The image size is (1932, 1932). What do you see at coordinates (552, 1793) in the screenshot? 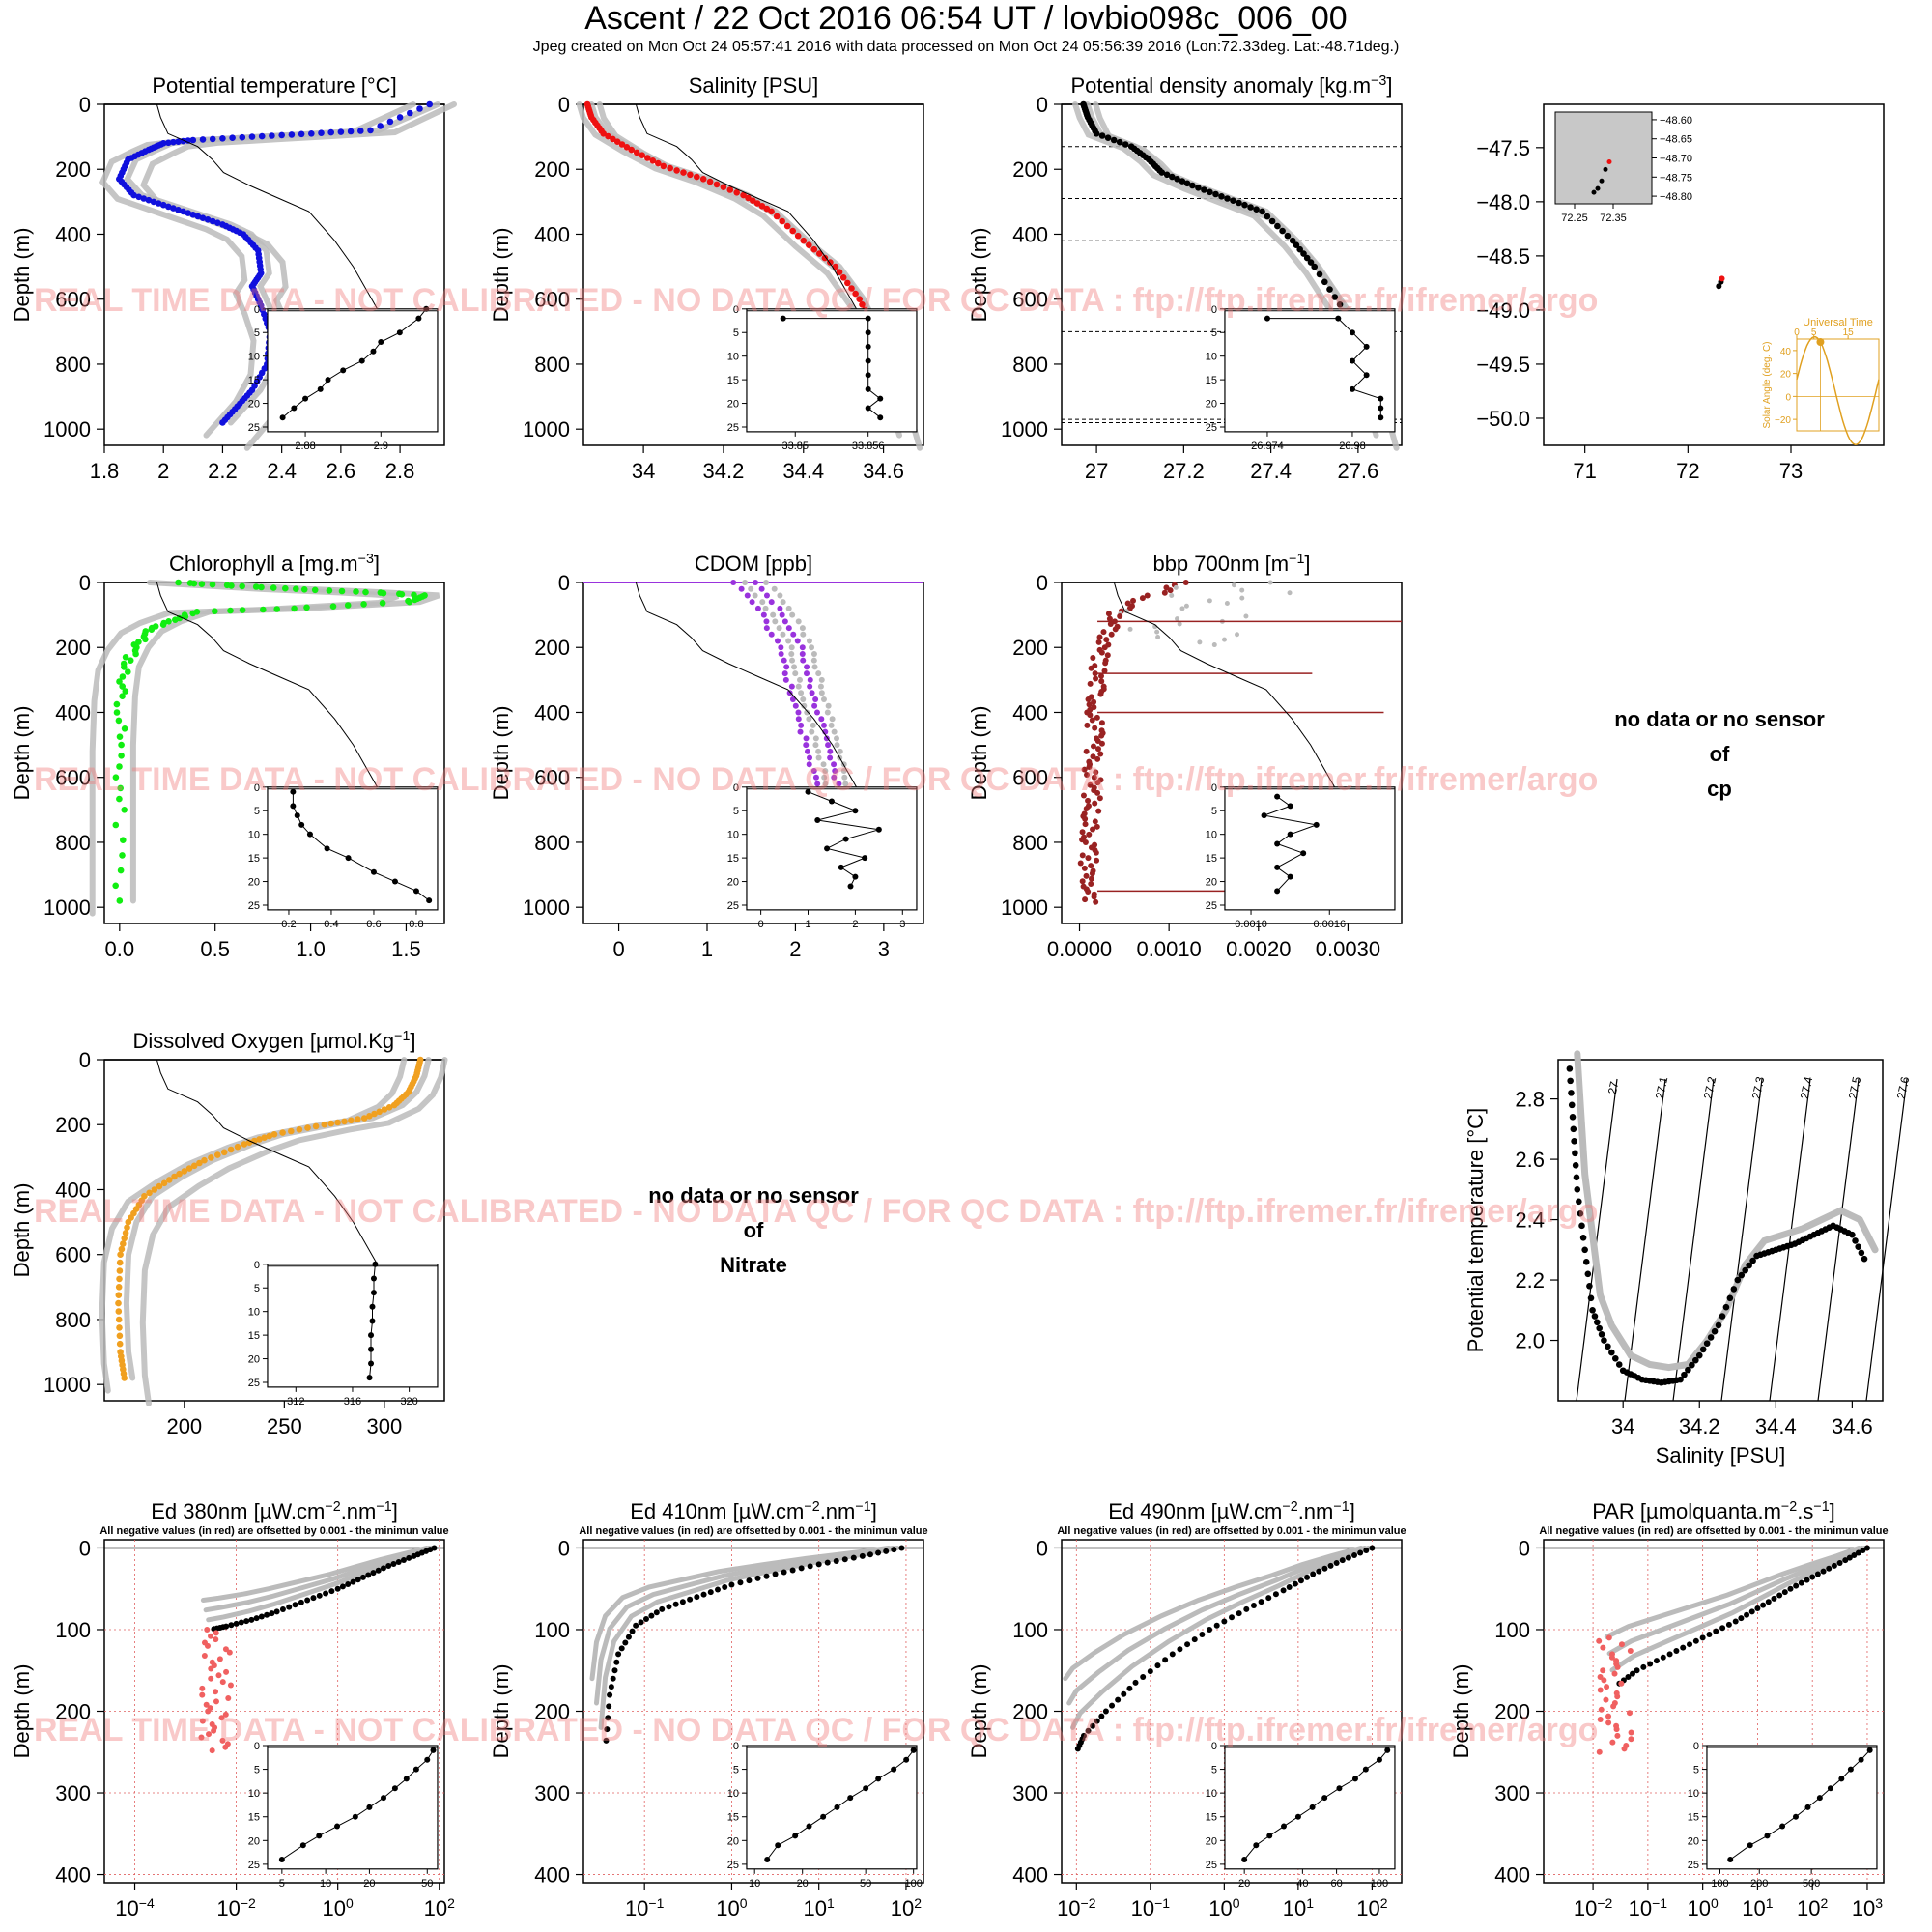
I see `y-tick-label: 300` at bounding box center [552, 1793].